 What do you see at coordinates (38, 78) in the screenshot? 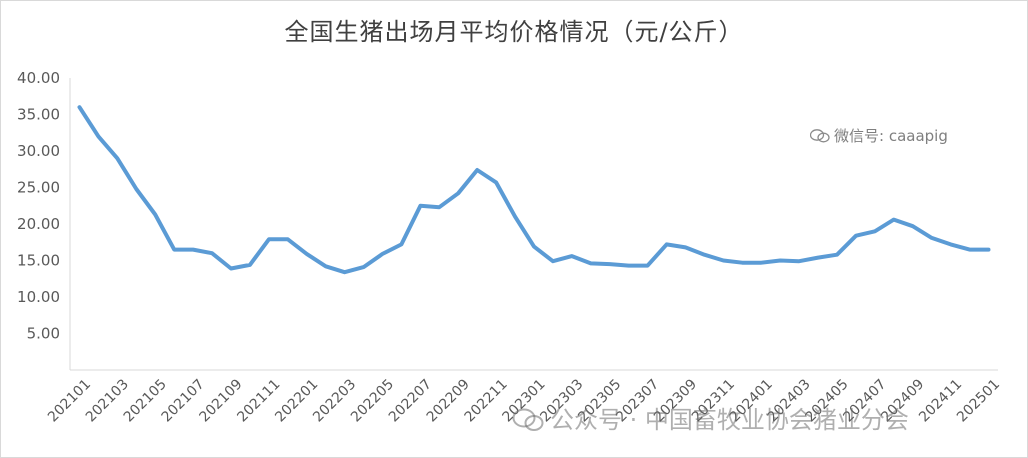
I see `y-tick-label: 40.00` at bounding box center [38, 78].